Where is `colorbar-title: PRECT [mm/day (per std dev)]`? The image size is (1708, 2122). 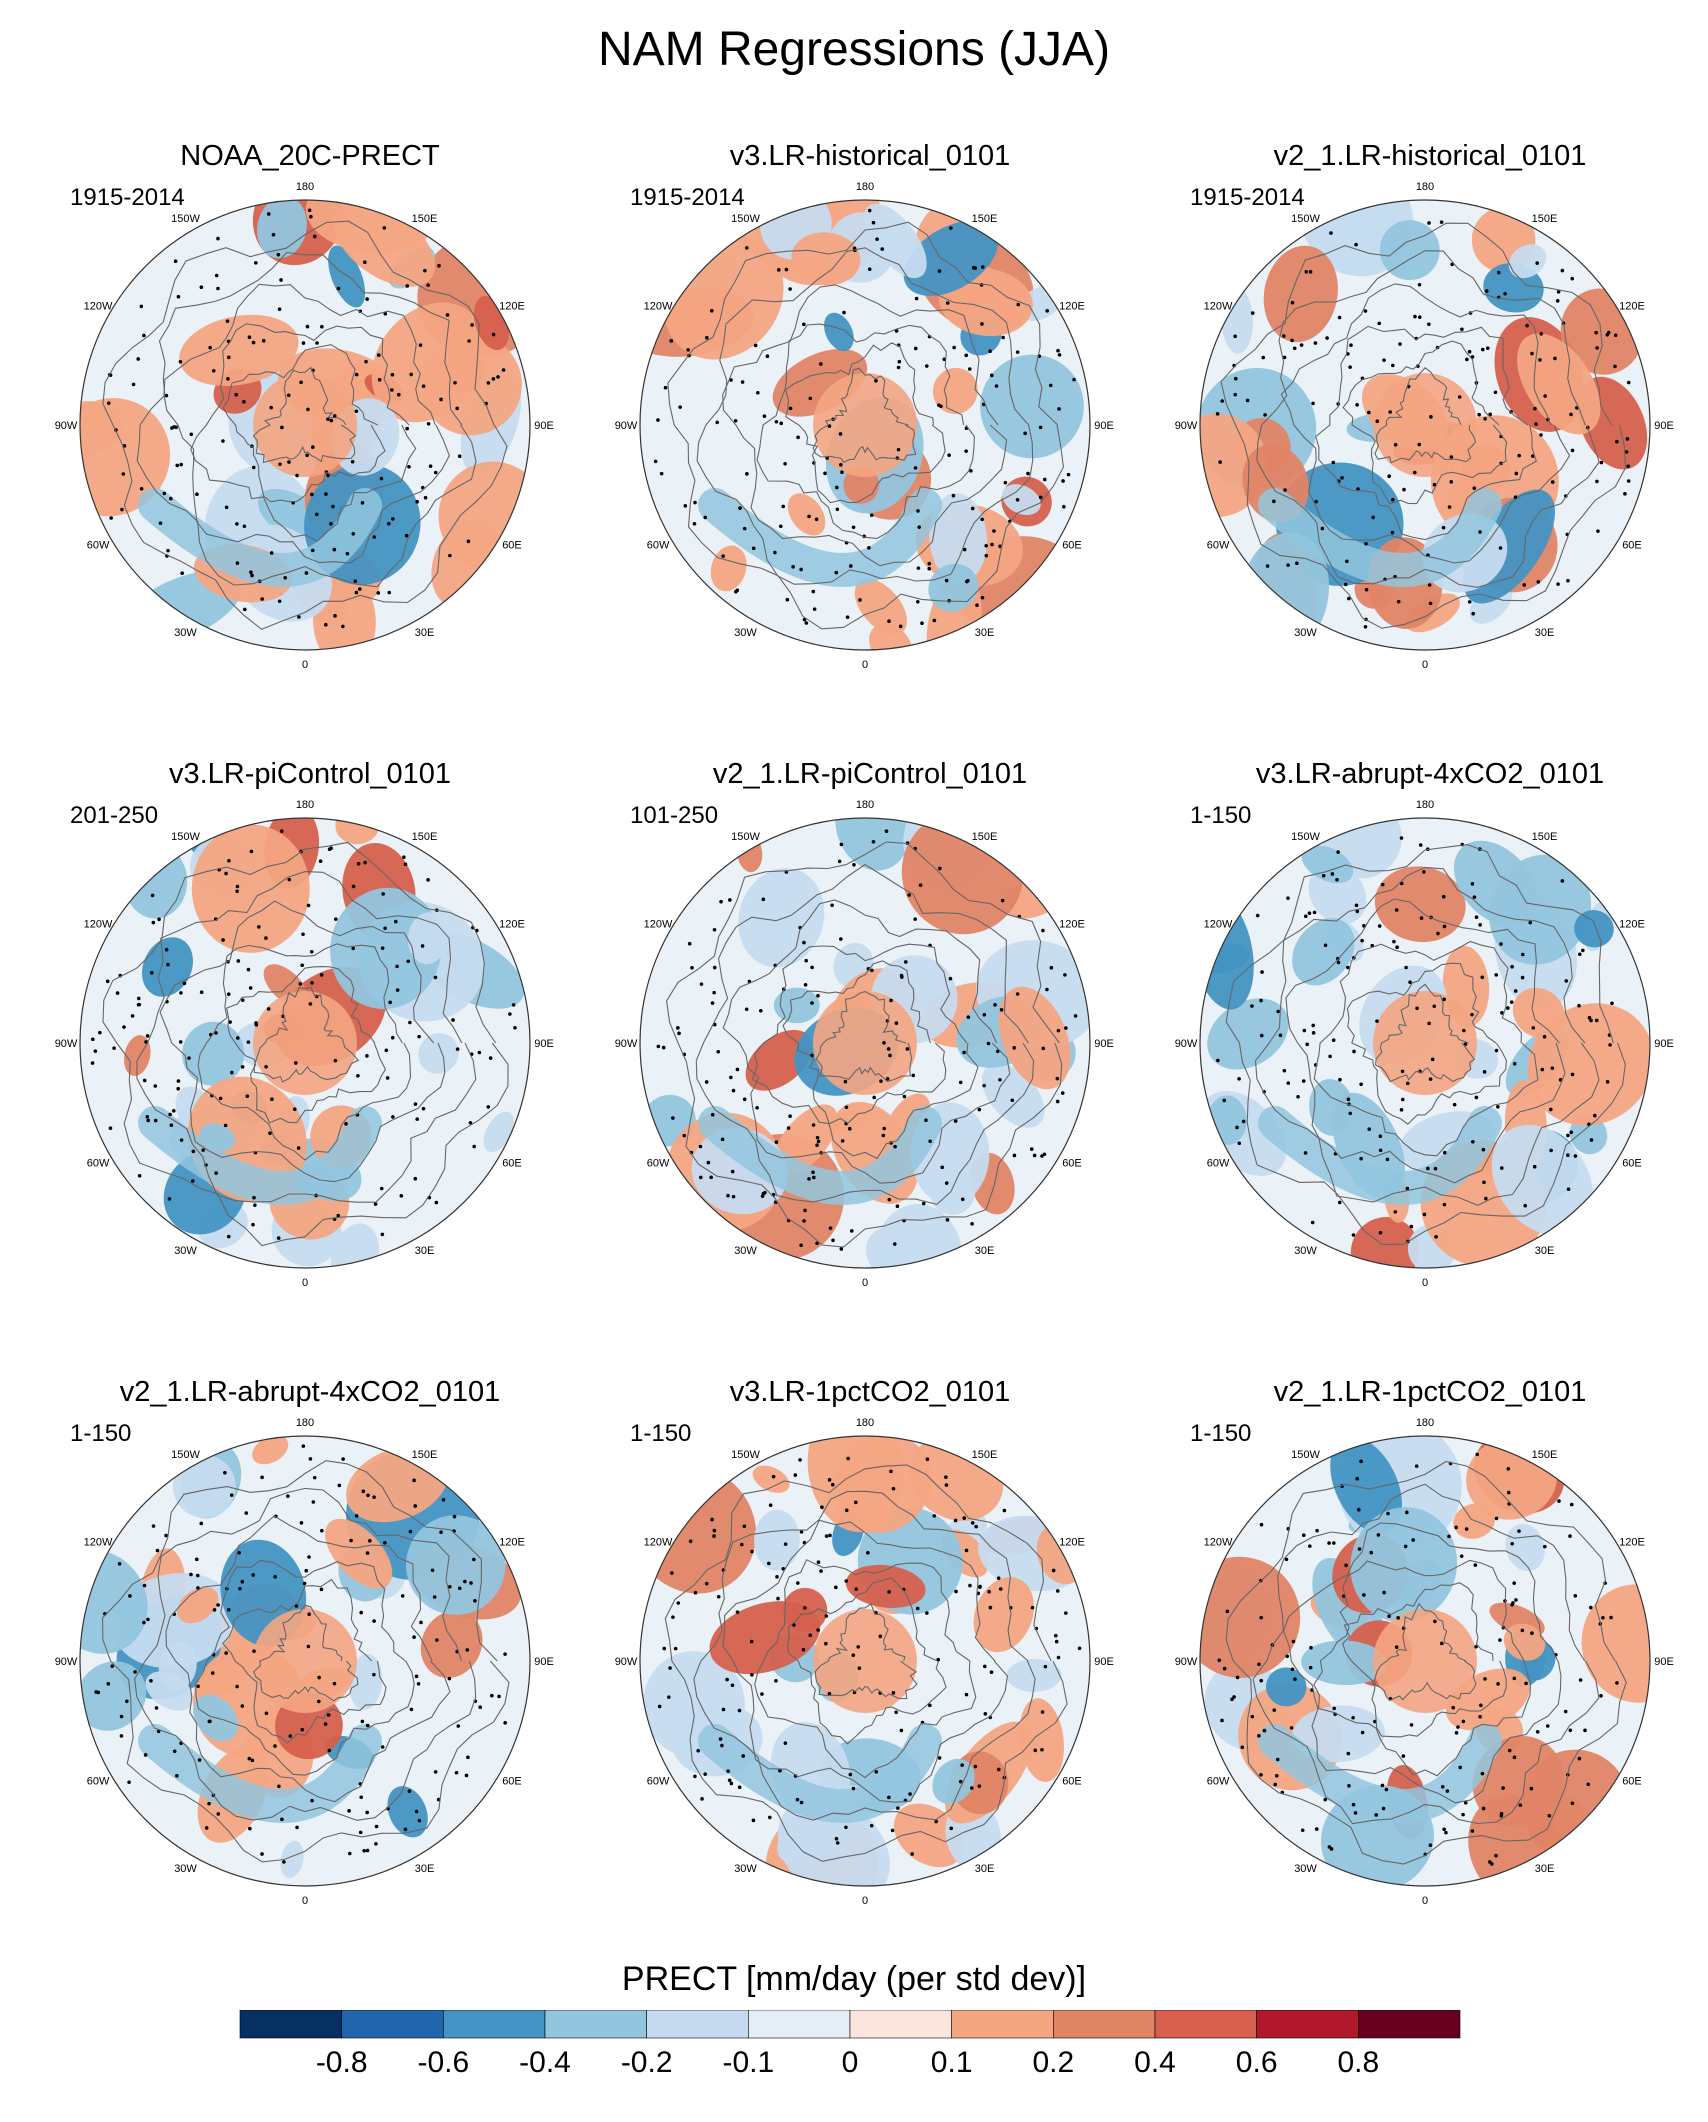 colorbar-title: PRECT [mm/day (per std dev)] is located at coordinates (854, 1979).